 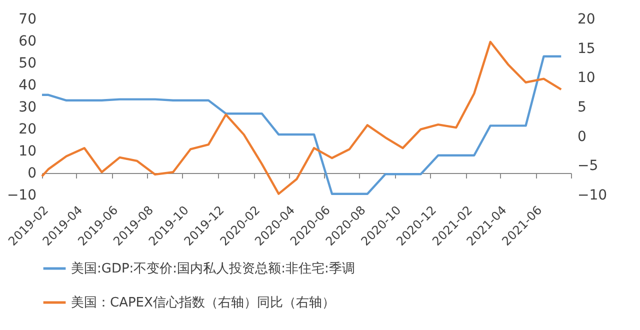 I want to click on legend-label: 美国：CAPEX信心指数（右轴）同比（右轴）, so click(x=203, y=302).